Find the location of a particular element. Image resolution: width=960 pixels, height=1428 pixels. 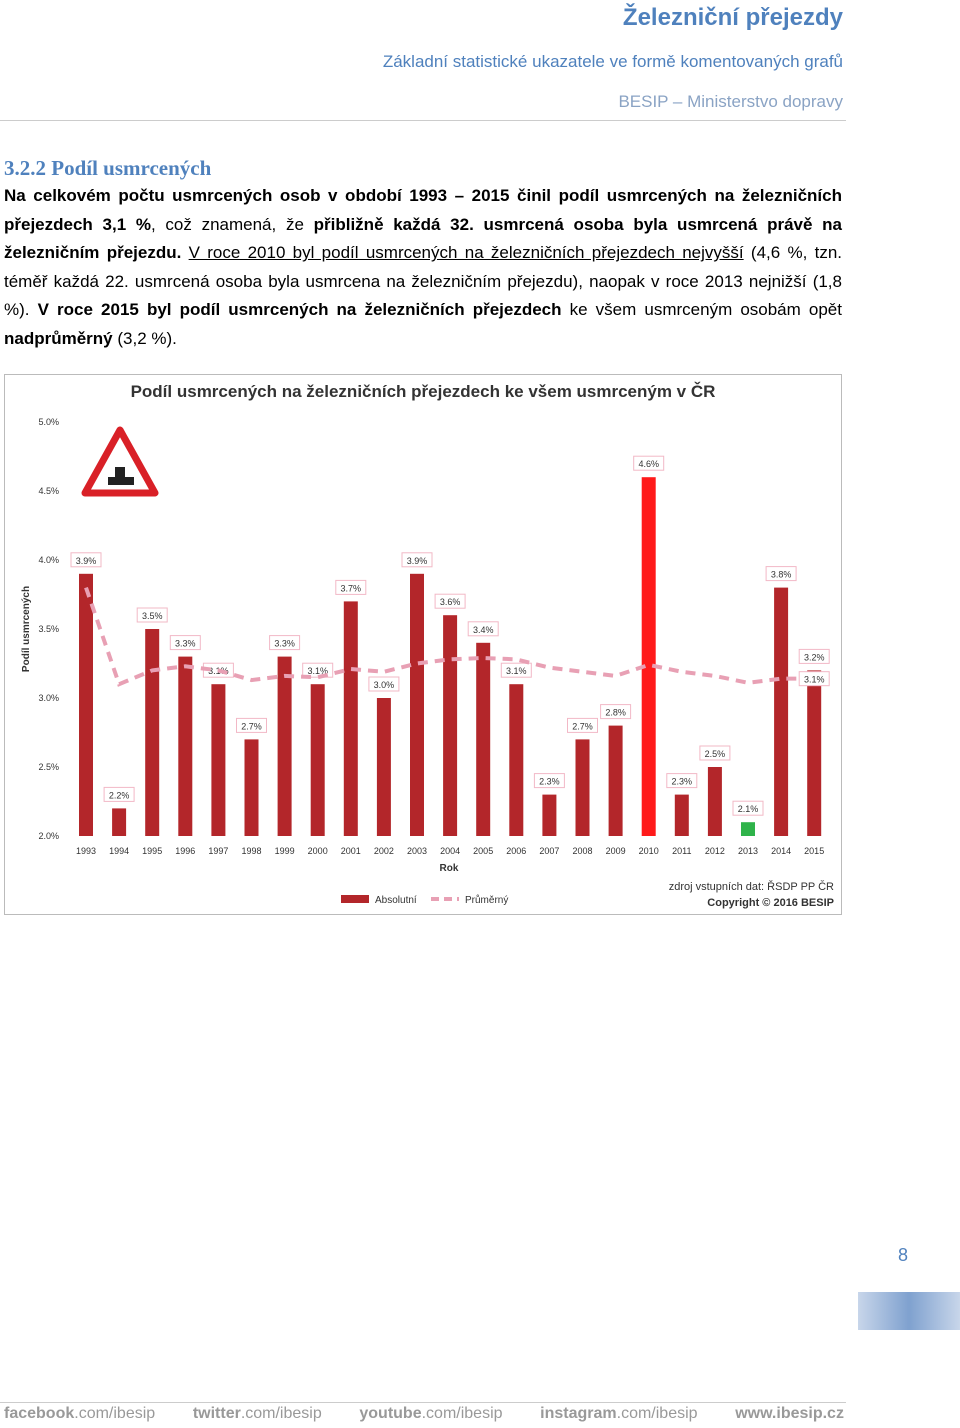

section-heading: 3.2.2 Podíl usmrcených is located at coordinates (108, 168).